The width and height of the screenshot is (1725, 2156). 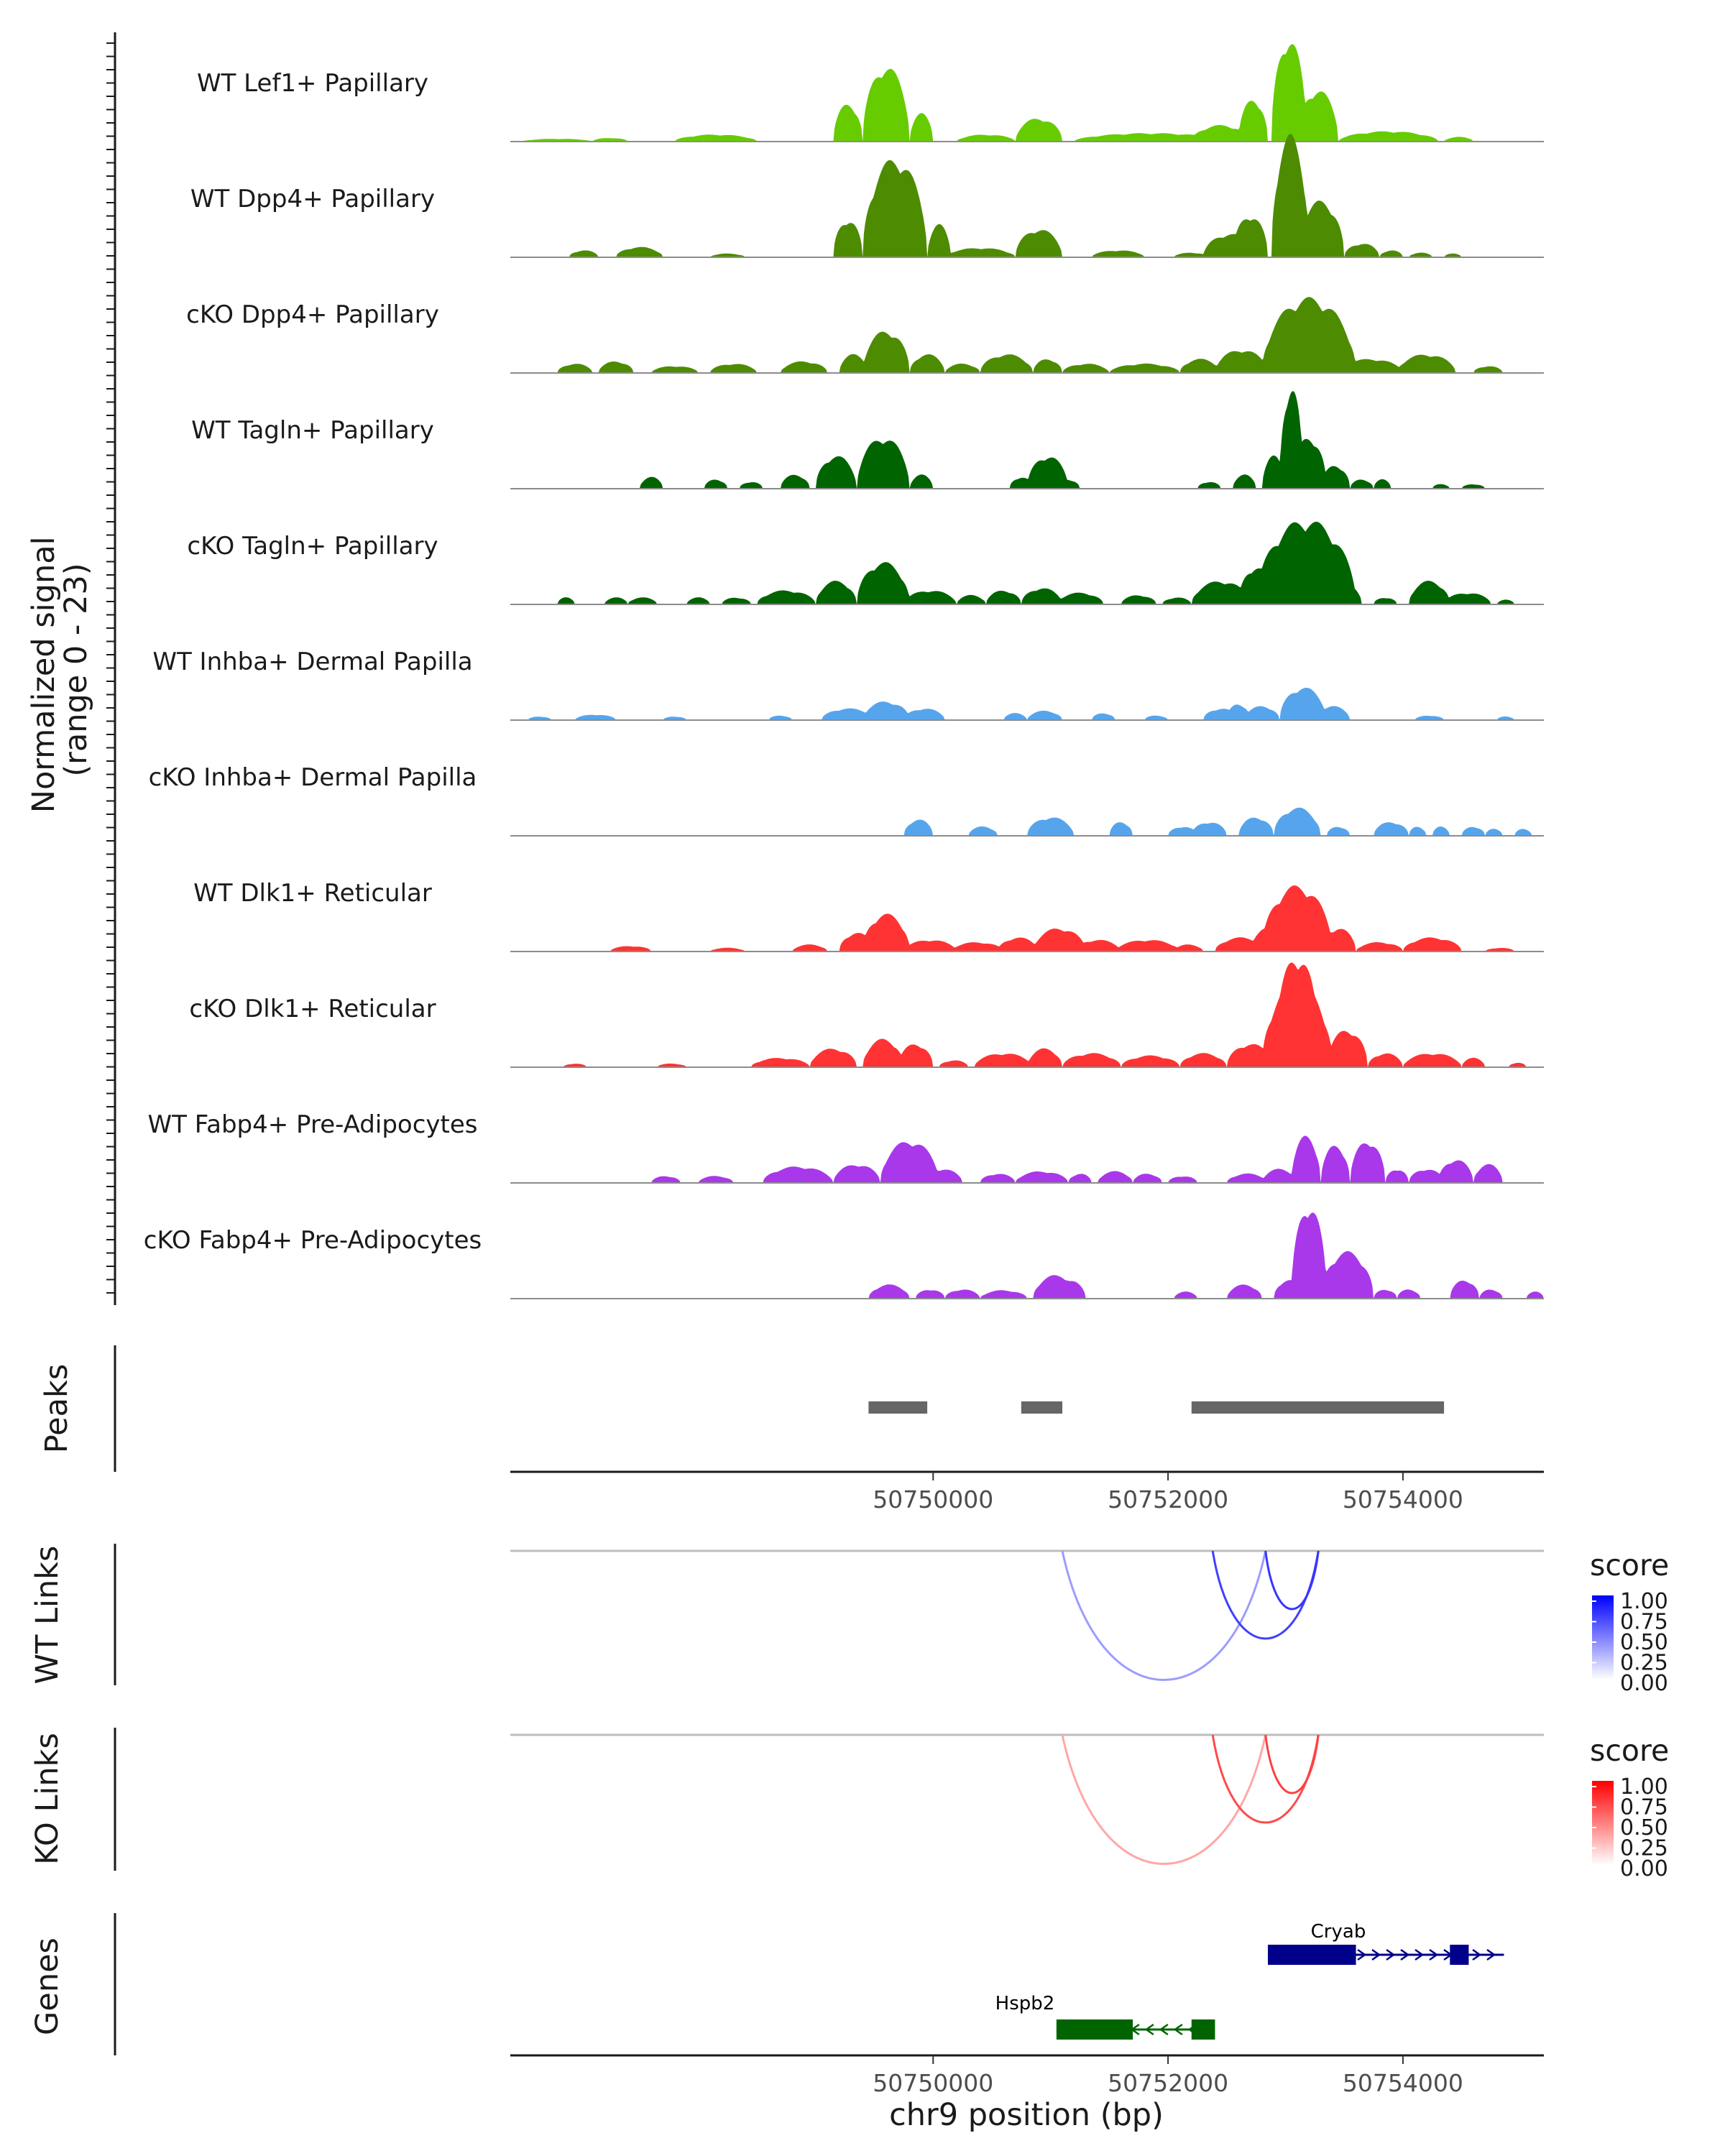 What do you see at coordinates (313, 1240) in the screenshot?
I see `coverage-track-label: cKO Fabp4+ Pre-Adipocytes` at bounding box center [313, 1240].